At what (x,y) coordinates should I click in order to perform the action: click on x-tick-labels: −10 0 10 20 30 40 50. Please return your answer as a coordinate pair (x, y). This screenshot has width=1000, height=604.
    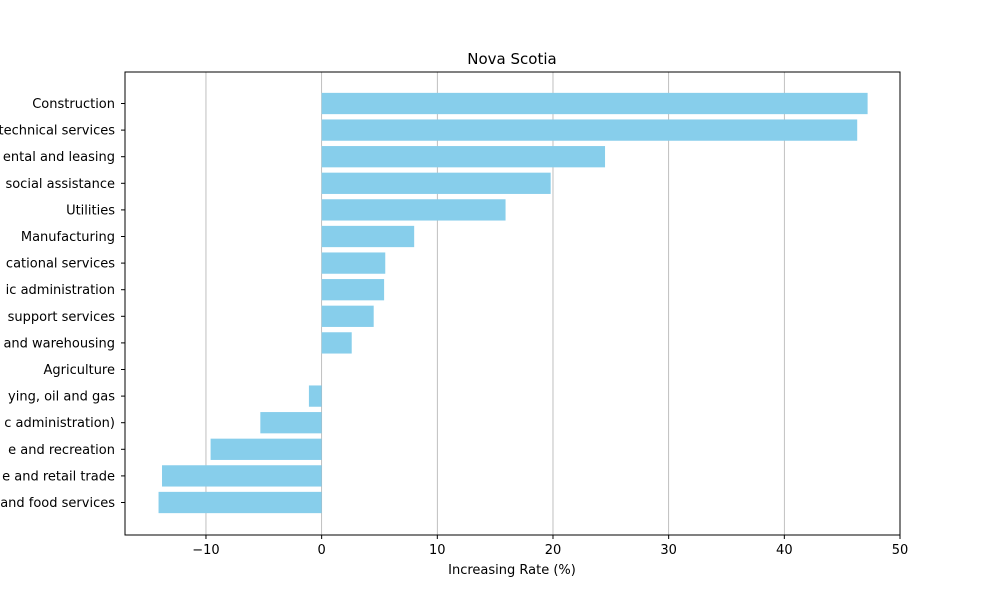
    Looking at the image, I should click on (550, 550).